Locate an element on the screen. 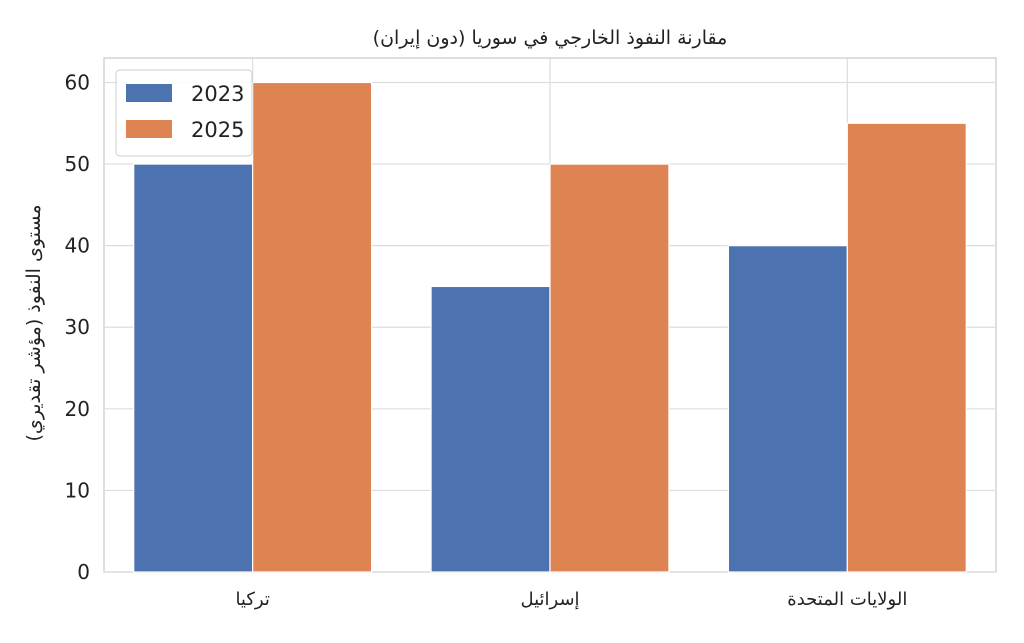 The image size is (1024, 643). y-tick-label: 0 is located at coordinates (83, 572).